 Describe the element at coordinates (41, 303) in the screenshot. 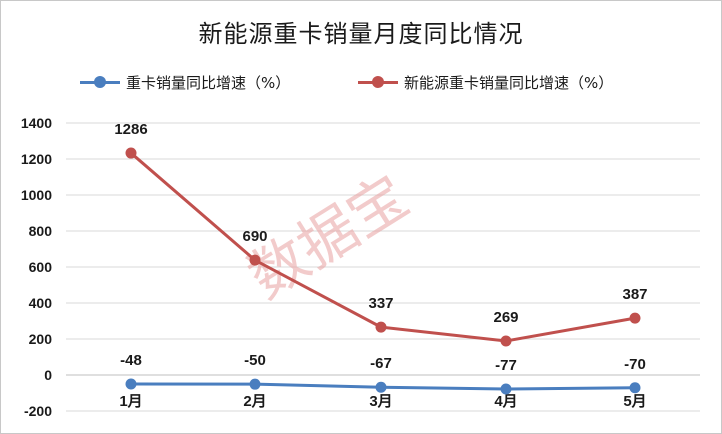

I see `y-tick-label: 400` at that location.